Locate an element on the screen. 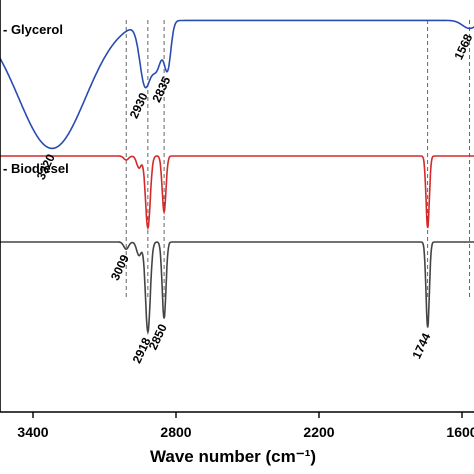 This screenshot has width=474, height=474. x-tick-label-2200: 2200 is located at coordinates (318, 432).